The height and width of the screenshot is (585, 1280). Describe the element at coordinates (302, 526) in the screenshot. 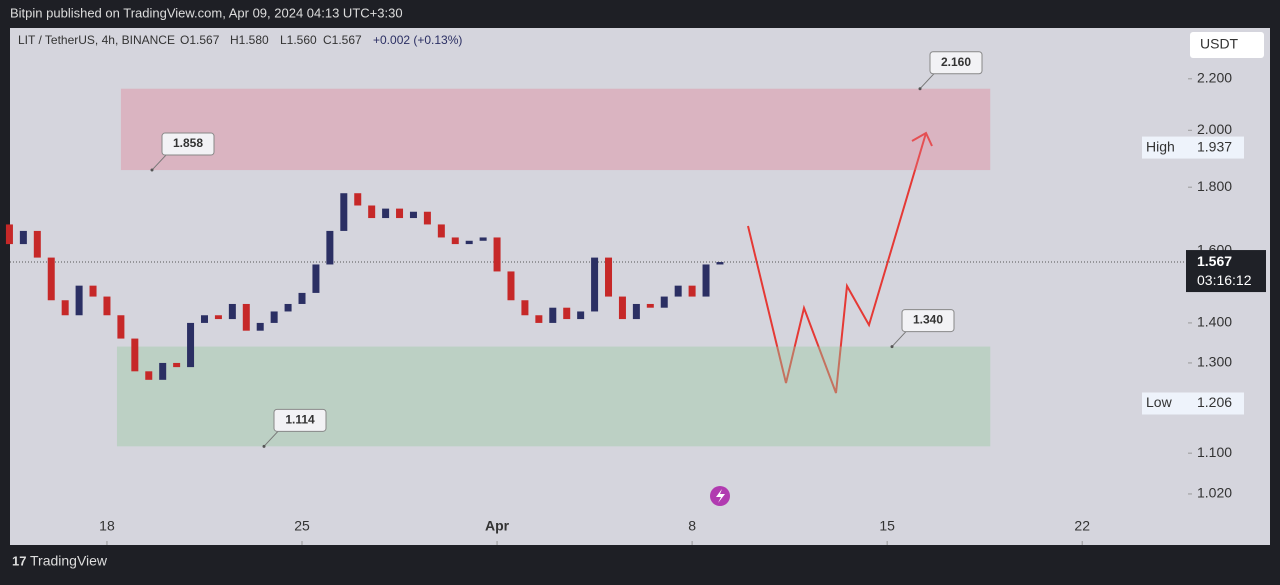

I see `x-tick-label: 25` at that location.